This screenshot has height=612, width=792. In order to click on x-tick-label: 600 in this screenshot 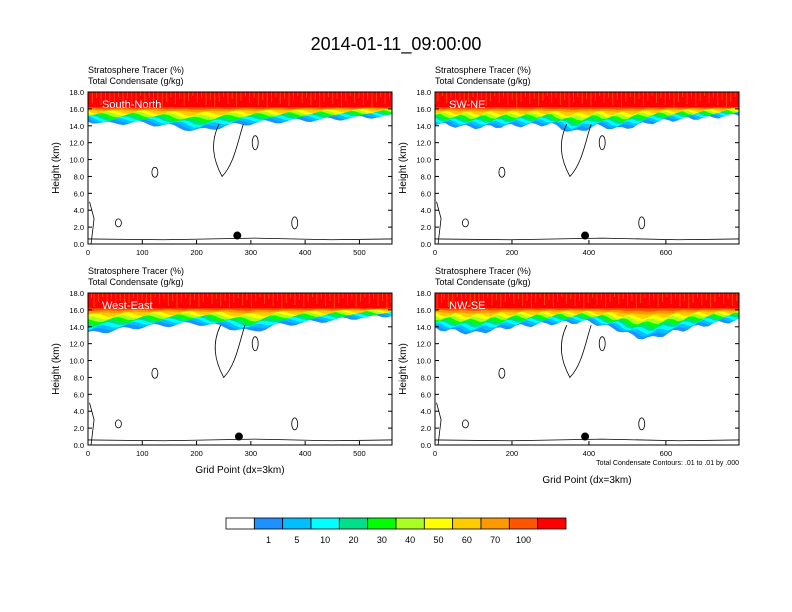, I will do `click(666, 252)`.